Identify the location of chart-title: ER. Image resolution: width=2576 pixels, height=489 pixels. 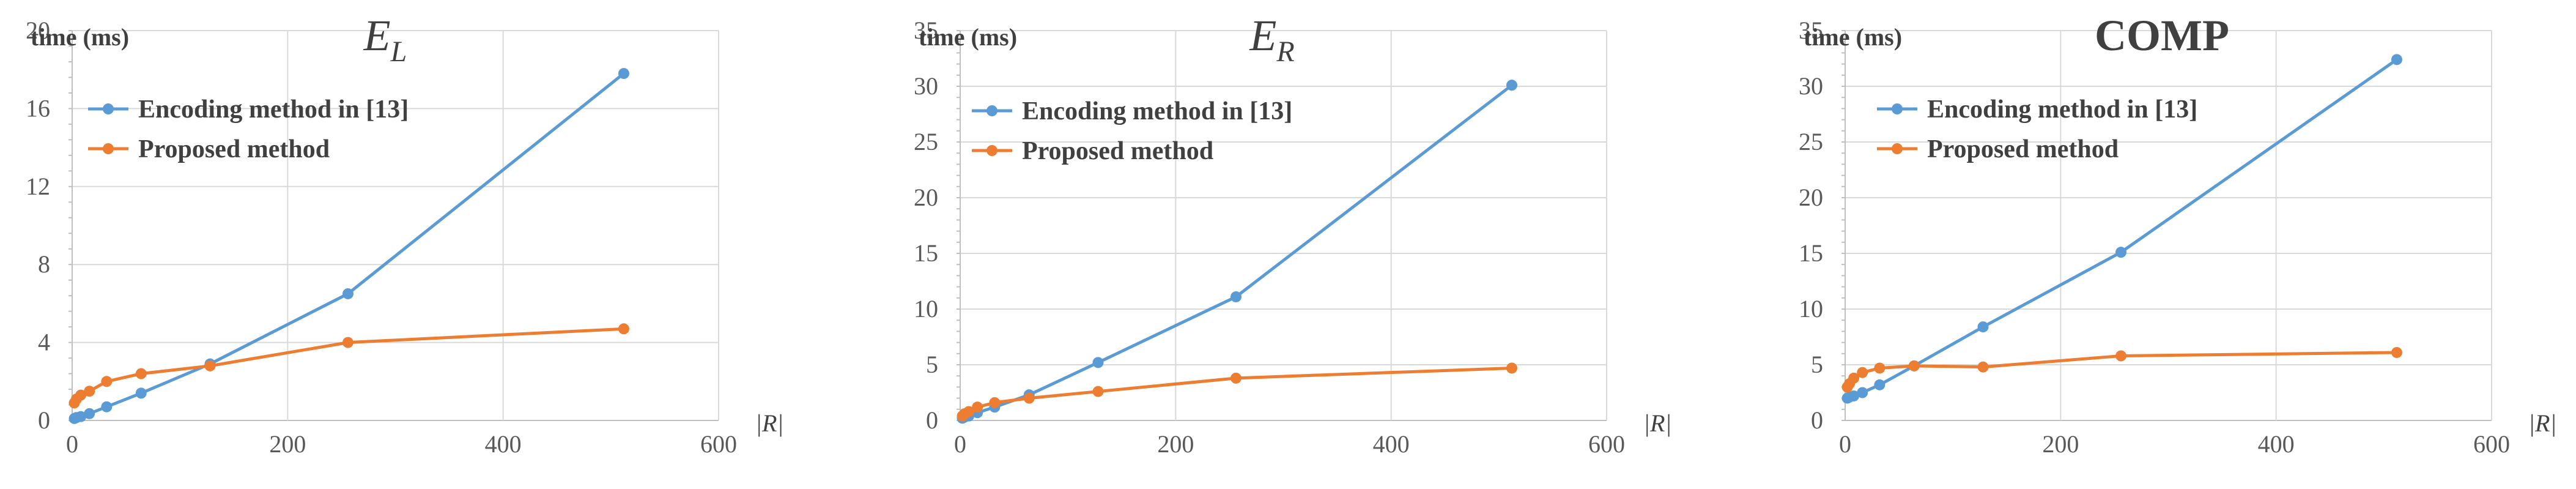
(1271, 39).